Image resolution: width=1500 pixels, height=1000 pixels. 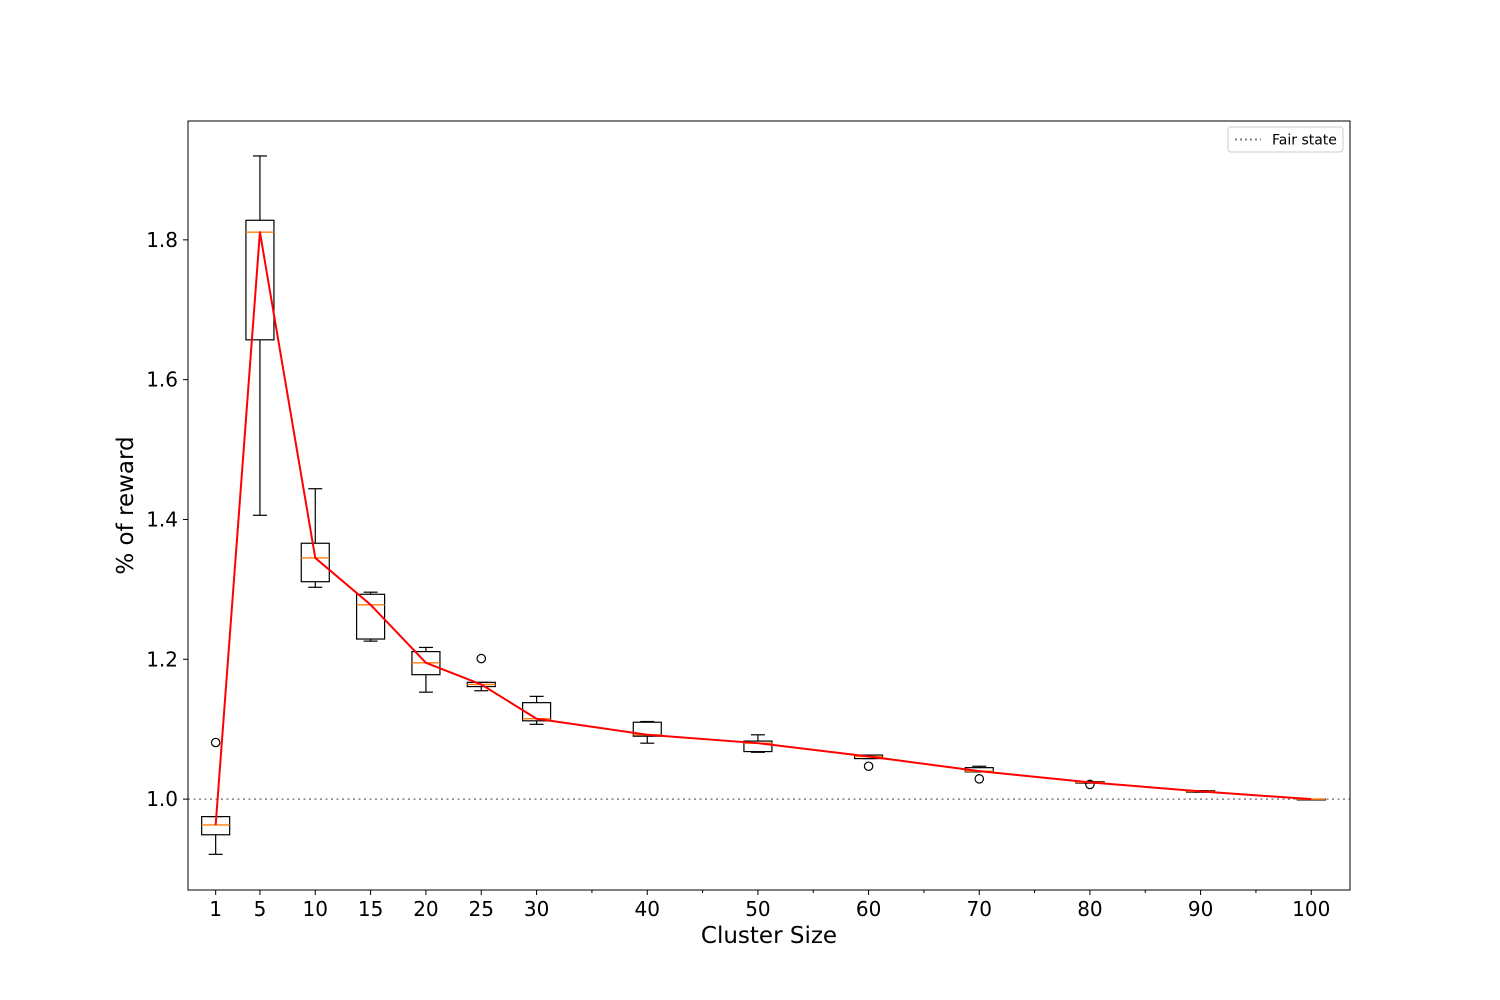 I want to click on x-tick-label: 90, so click(x=1200, y=909).